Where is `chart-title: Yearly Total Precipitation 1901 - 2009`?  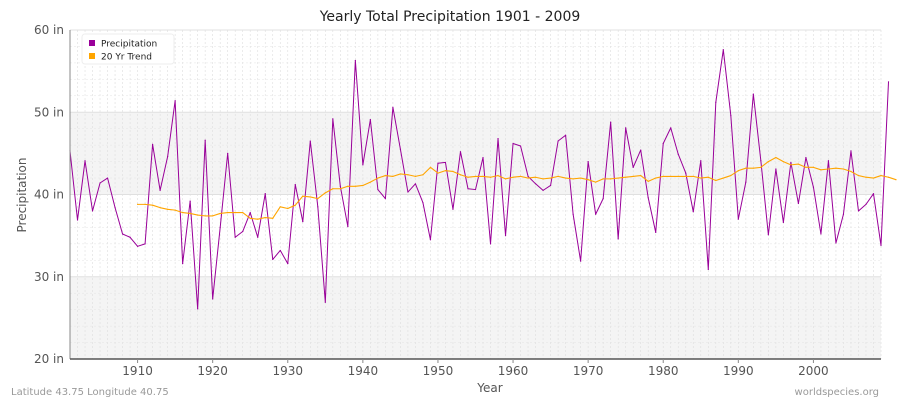
chart-title: Yearly Total Precipitation 1901 - 2009 is located at coordinates (450, 17).